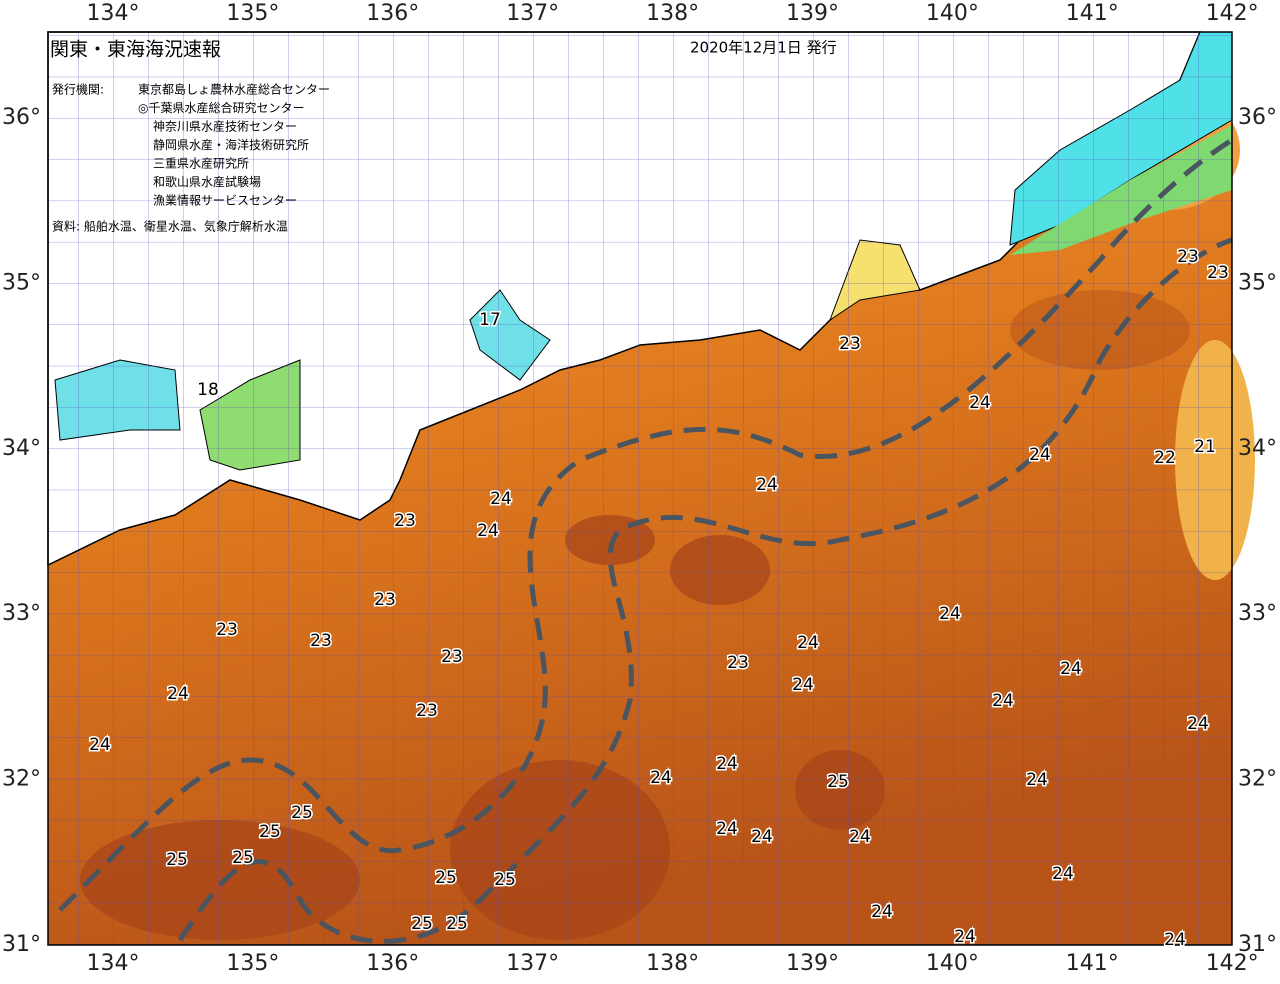  I want to click on source: 資料: 船舶水温、衛星水温、気象庁解析水温, so click(170, 226).